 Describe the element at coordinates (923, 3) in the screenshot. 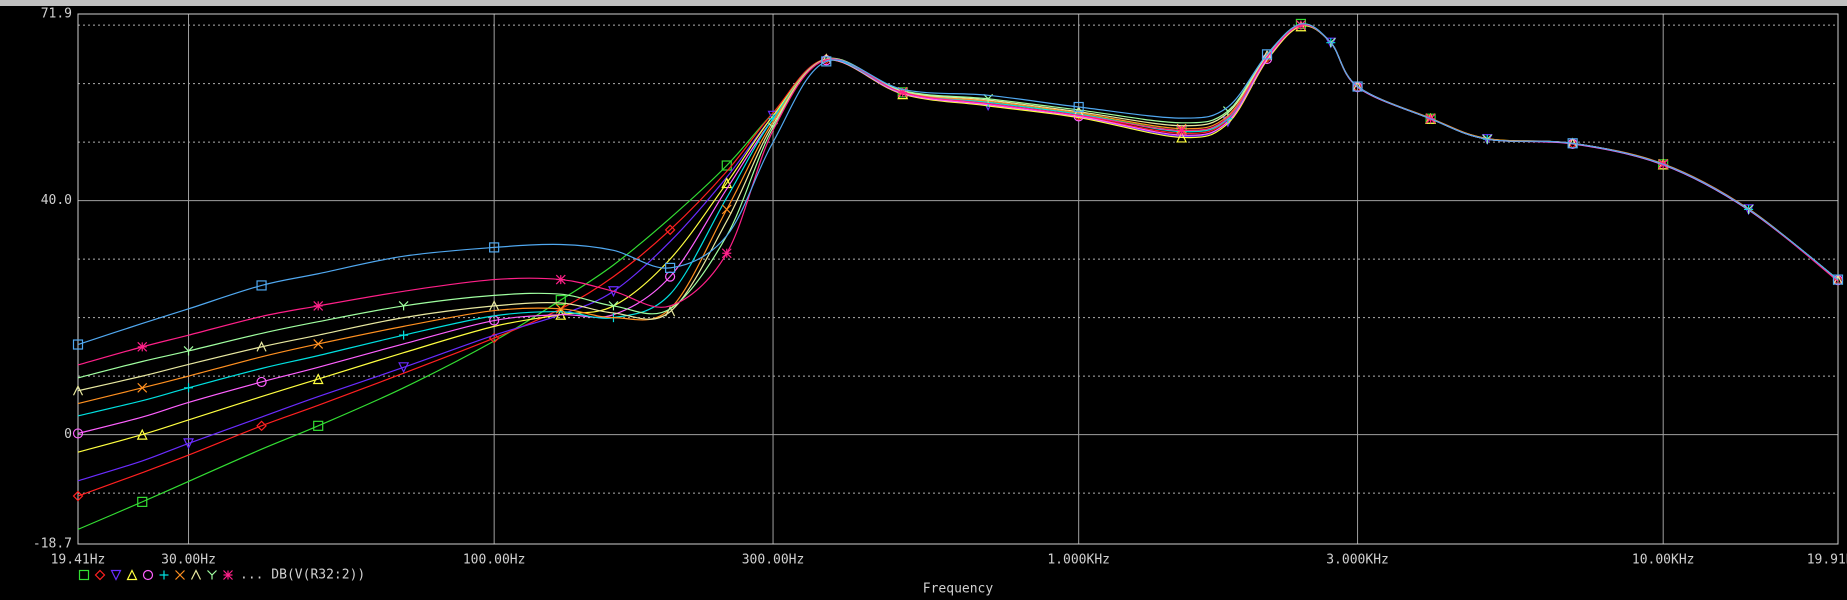

I see `window-edge` at that location.